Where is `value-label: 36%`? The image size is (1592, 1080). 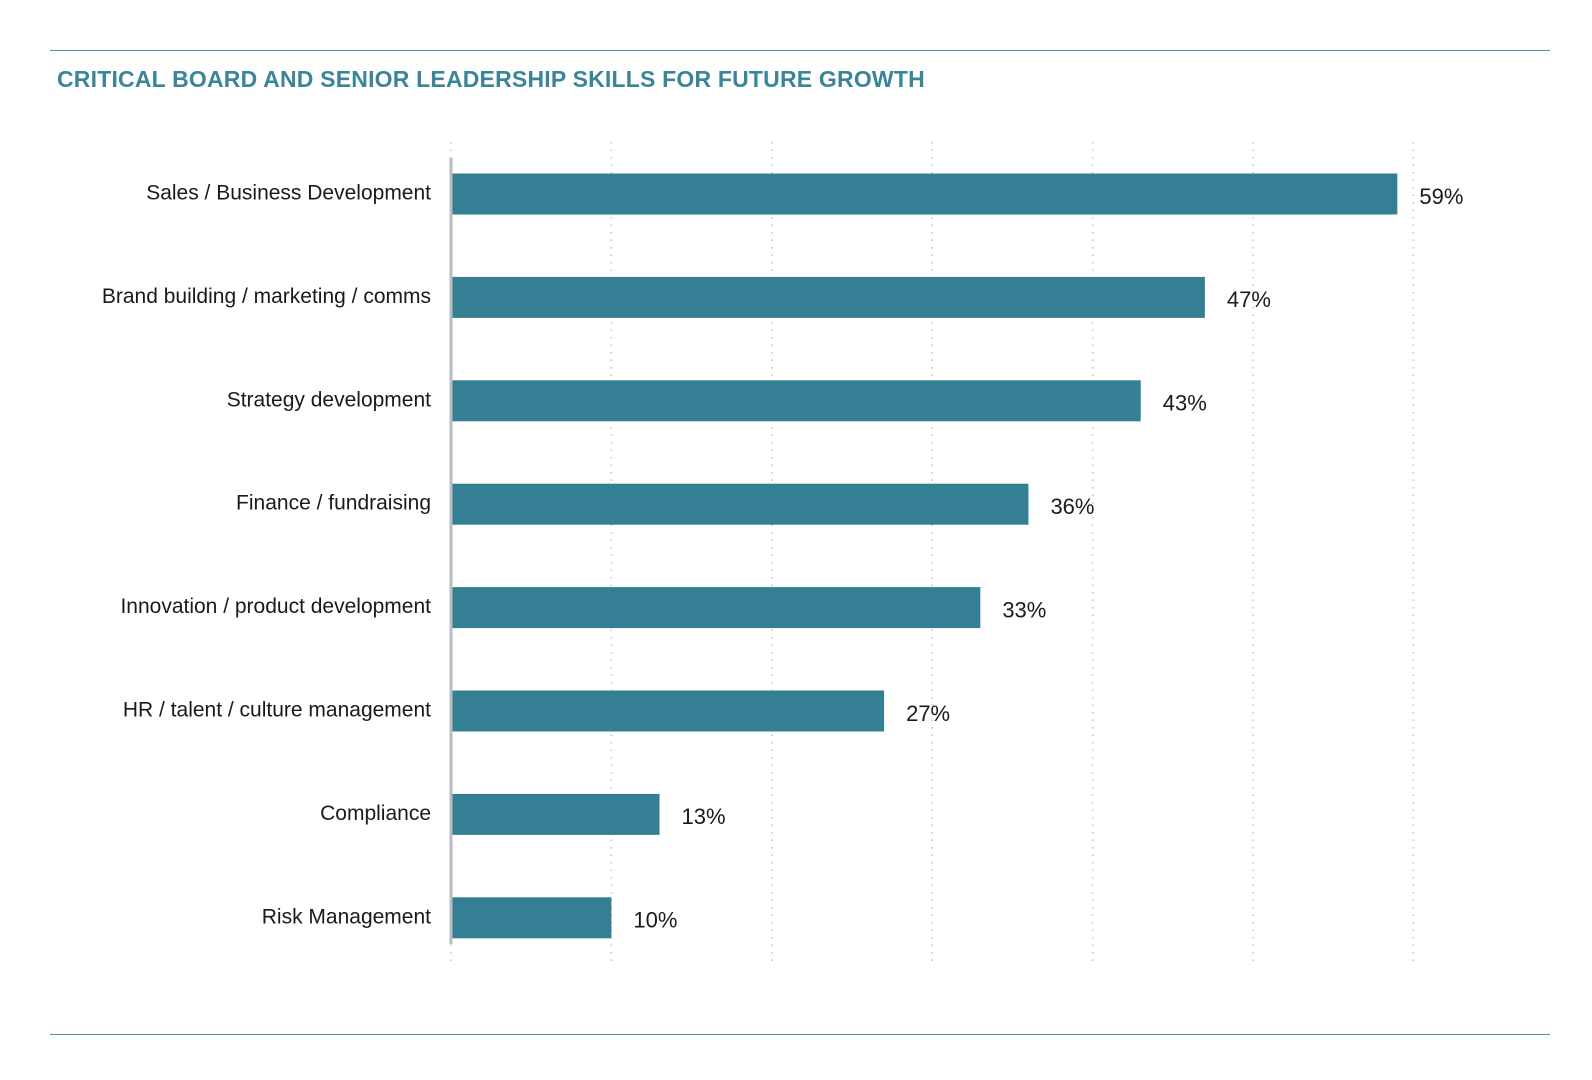 value-label: 36% is located at coordinates (1072, 506).